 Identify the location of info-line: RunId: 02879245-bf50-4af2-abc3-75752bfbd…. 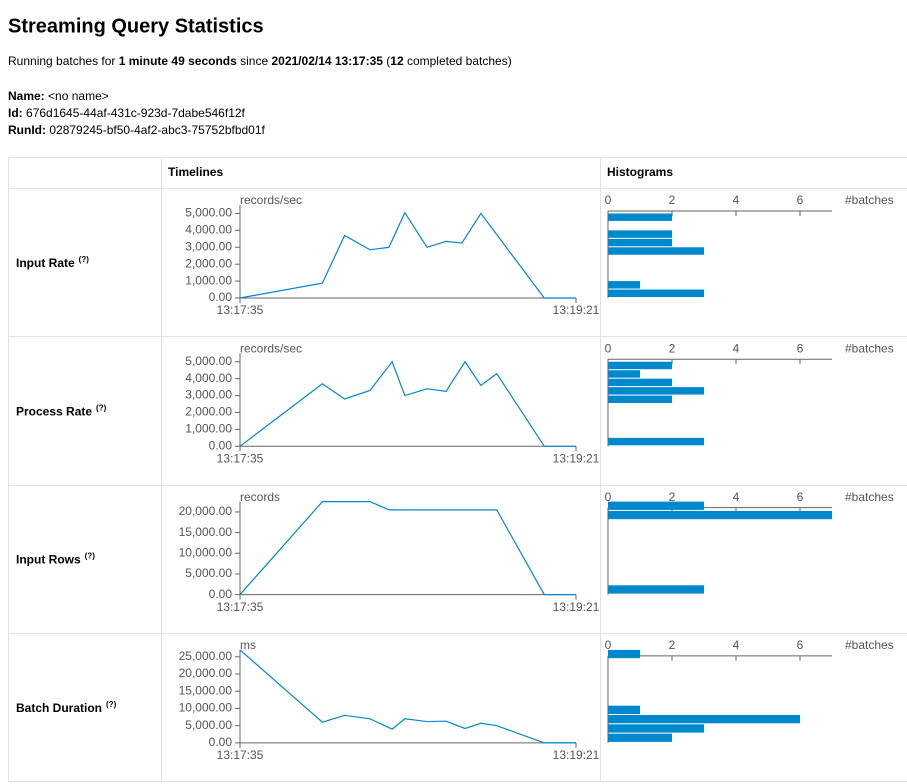
(137, 130).